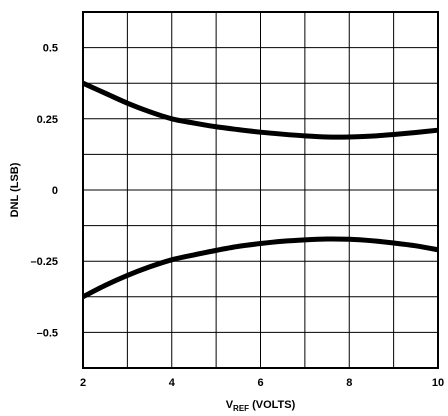 The image size is (448, 416). I want to click on x-axis-label-main: V, so click(230, 405).